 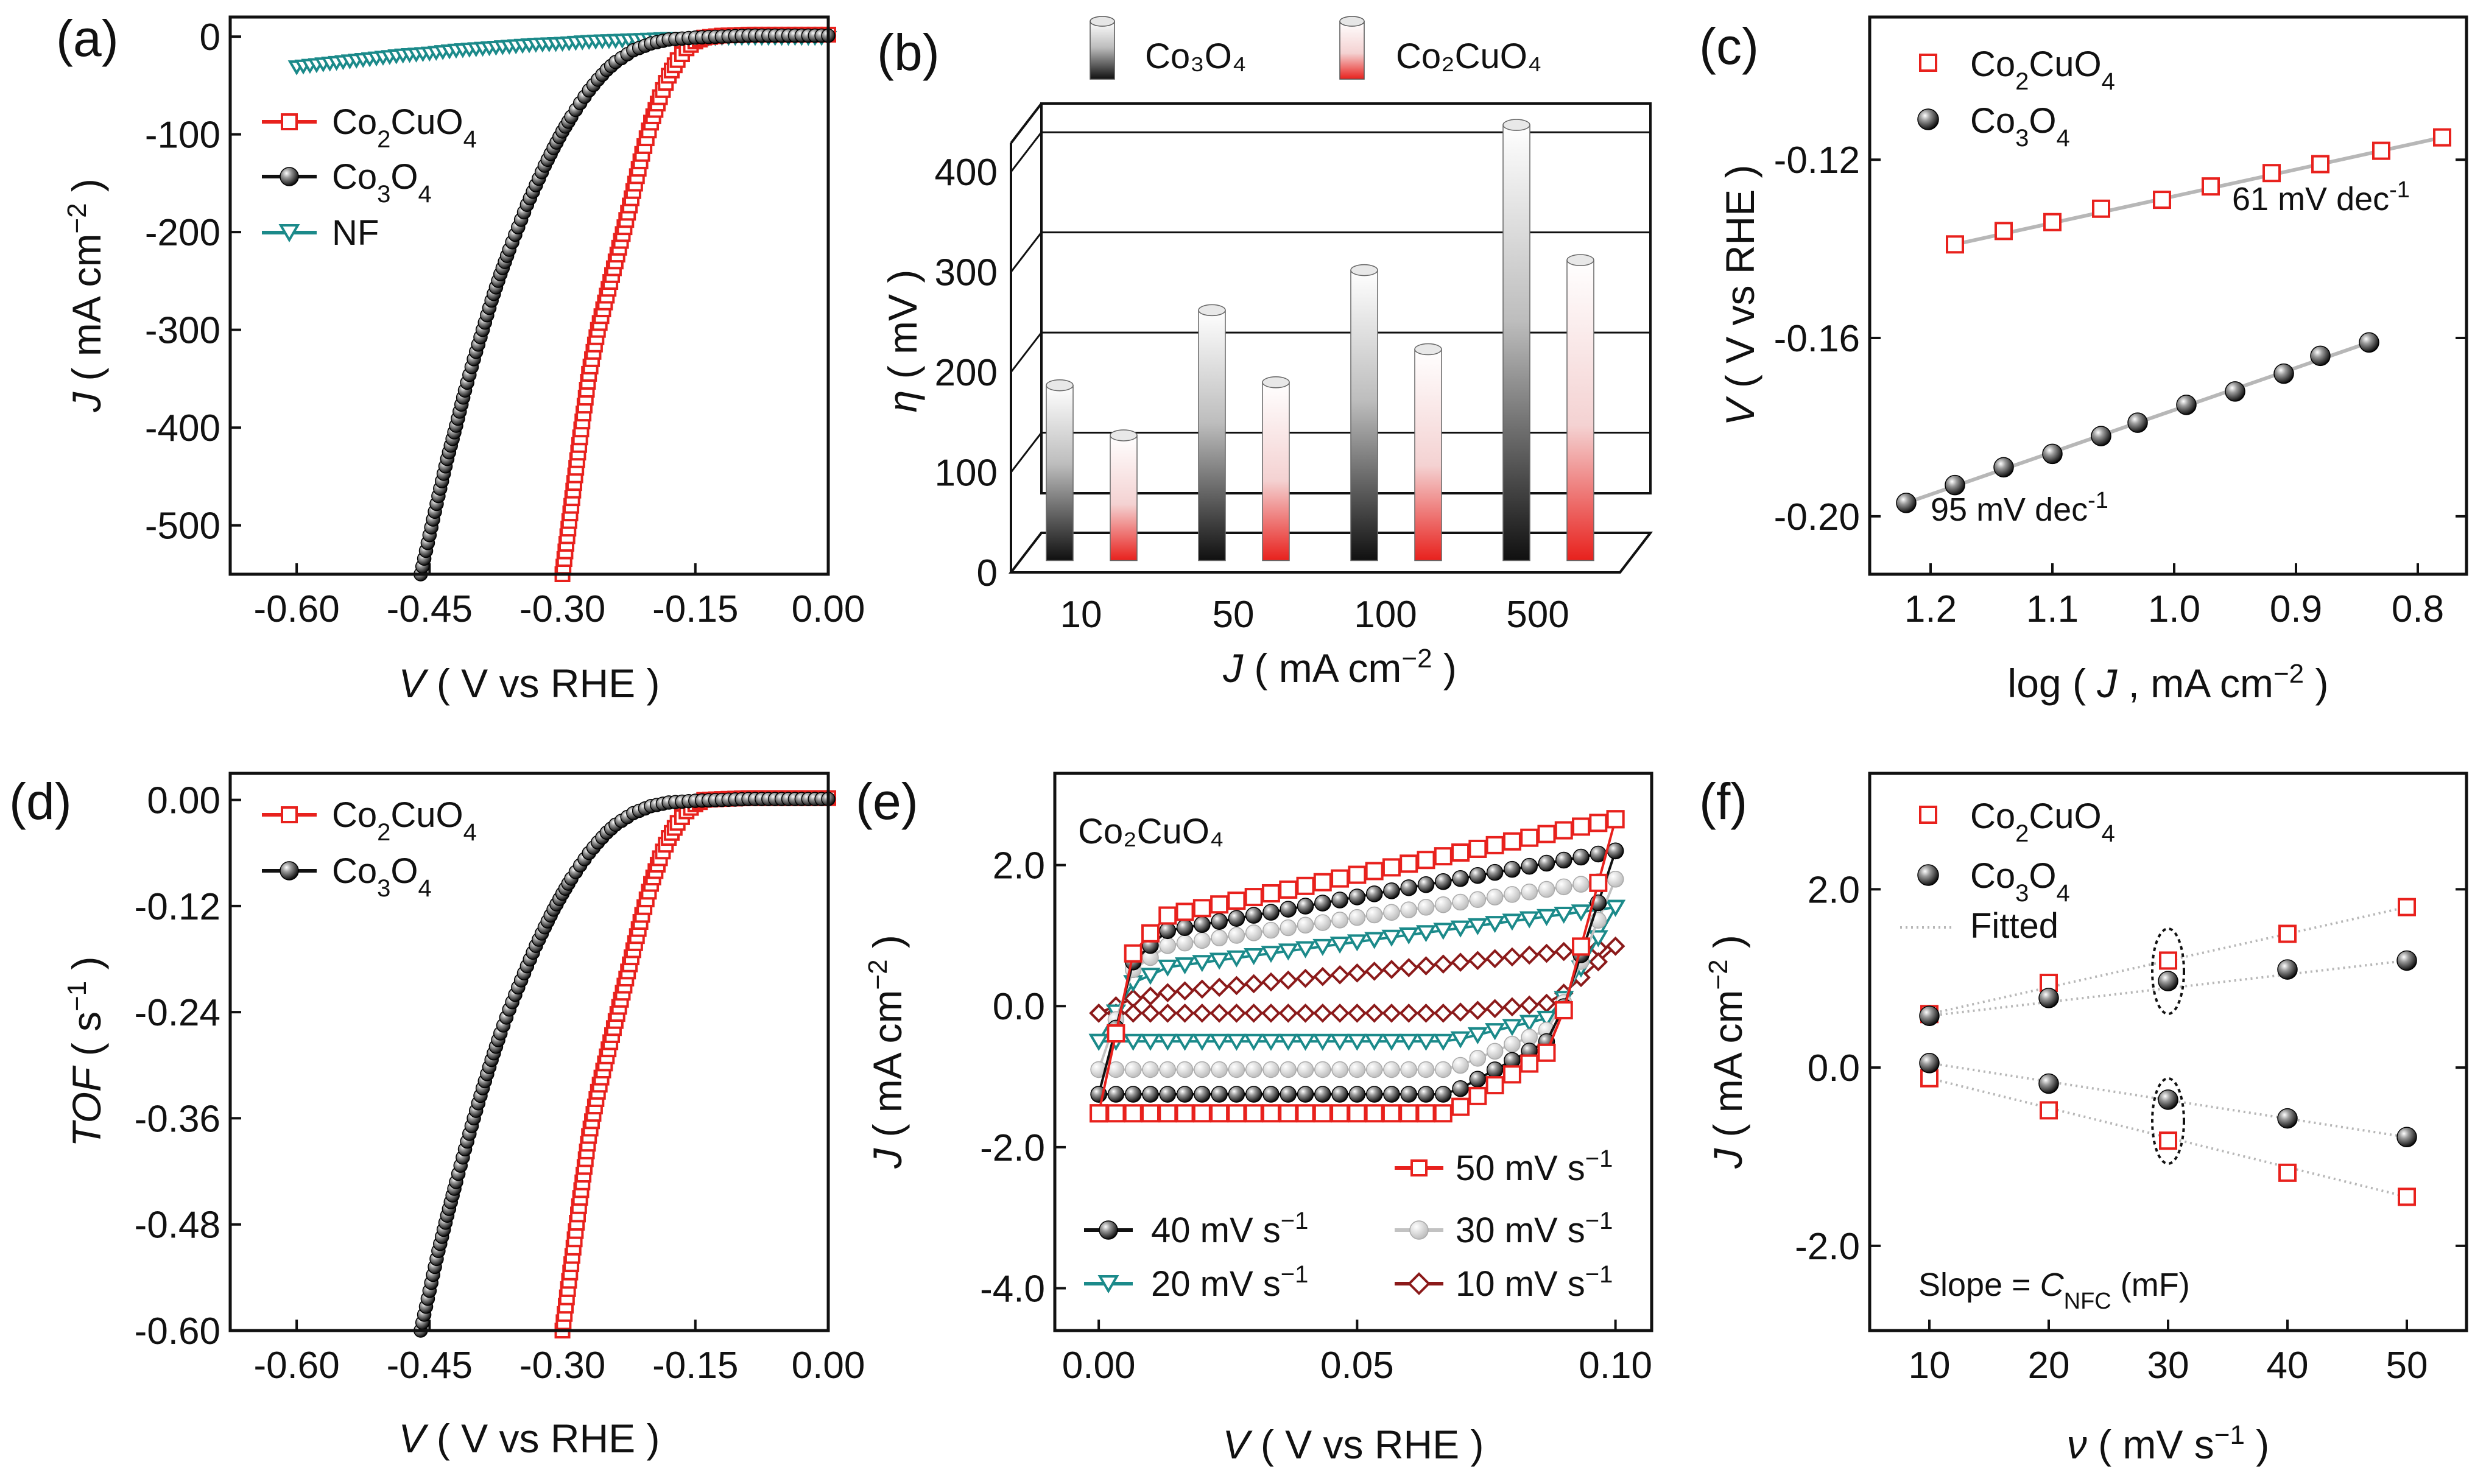 What do you see at coordinates (529, 1438) in the screenshot?
I see `panel-d-xlabel: V ( V vs RHE )` at bounding box center [529, 1438].